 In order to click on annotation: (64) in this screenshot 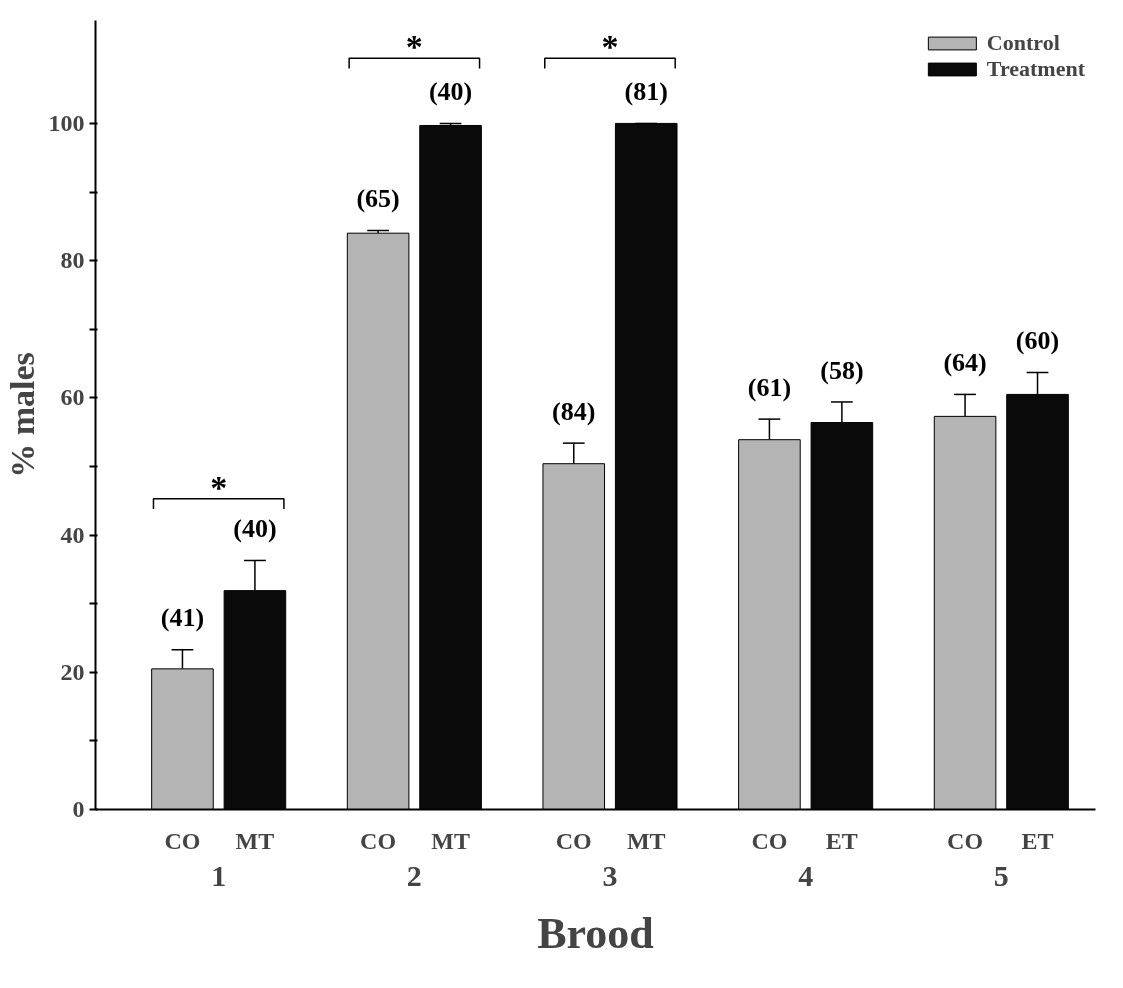, I will do `click(965, 363)`.